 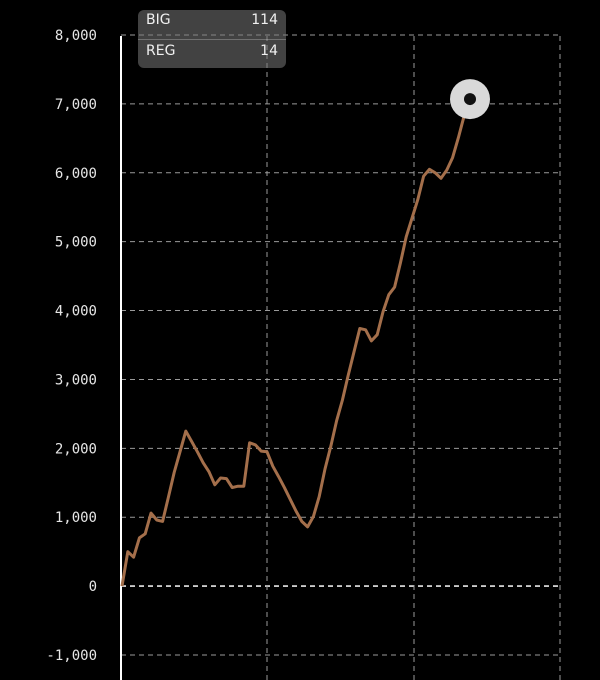 I want to click on legend-row-reg: REG 14, so click(x=212, y=53).